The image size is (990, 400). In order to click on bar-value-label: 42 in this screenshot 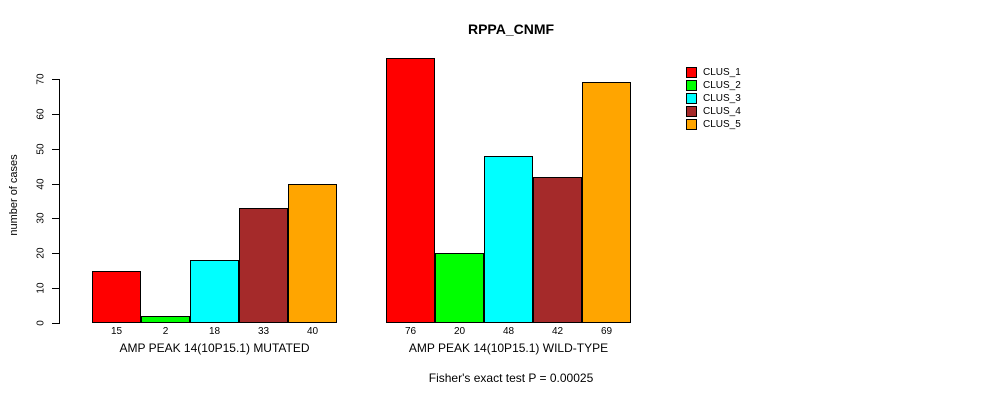, I will do `click(557, 331)`.